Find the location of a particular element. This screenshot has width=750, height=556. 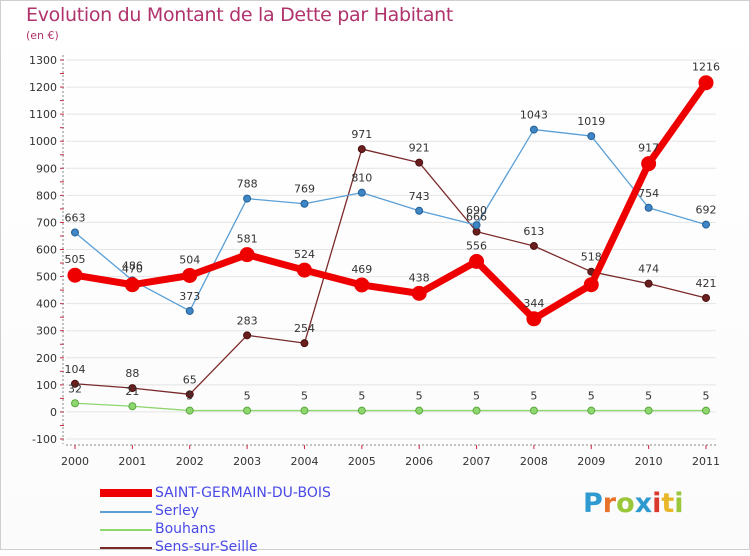

data-label: 1019 is located at coordinates (591, 121).